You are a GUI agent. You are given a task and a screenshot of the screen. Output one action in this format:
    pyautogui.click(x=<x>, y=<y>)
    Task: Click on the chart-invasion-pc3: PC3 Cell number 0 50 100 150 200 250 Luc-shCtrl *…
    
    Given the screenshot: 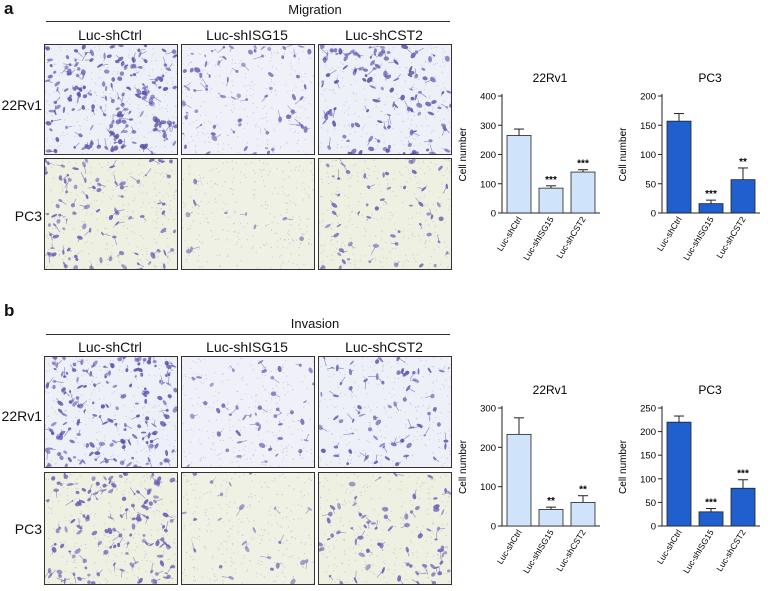 What is the action you would take?
    pyautogui.click(x=689, y=479)
    